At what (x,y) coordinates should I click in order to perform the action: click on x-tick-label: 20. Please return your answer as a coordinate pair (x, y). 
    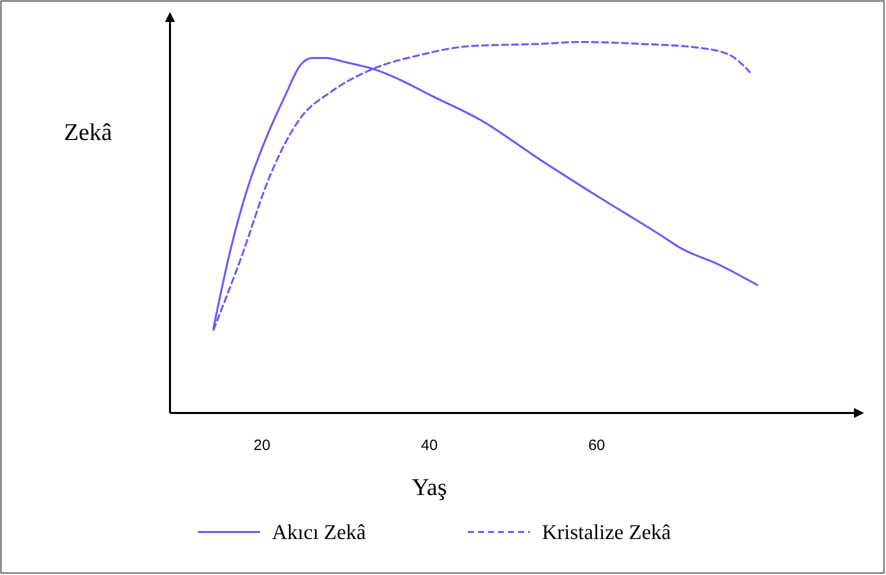
    Looking at the image, I should click on (262, 445).